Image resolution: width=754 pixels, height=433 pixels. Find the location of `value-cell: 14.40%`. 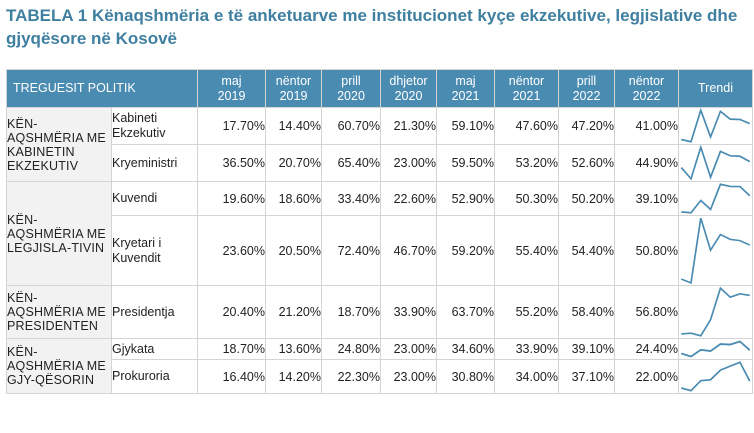

value-cell: 14.40% is located at coordinates (293, 126).